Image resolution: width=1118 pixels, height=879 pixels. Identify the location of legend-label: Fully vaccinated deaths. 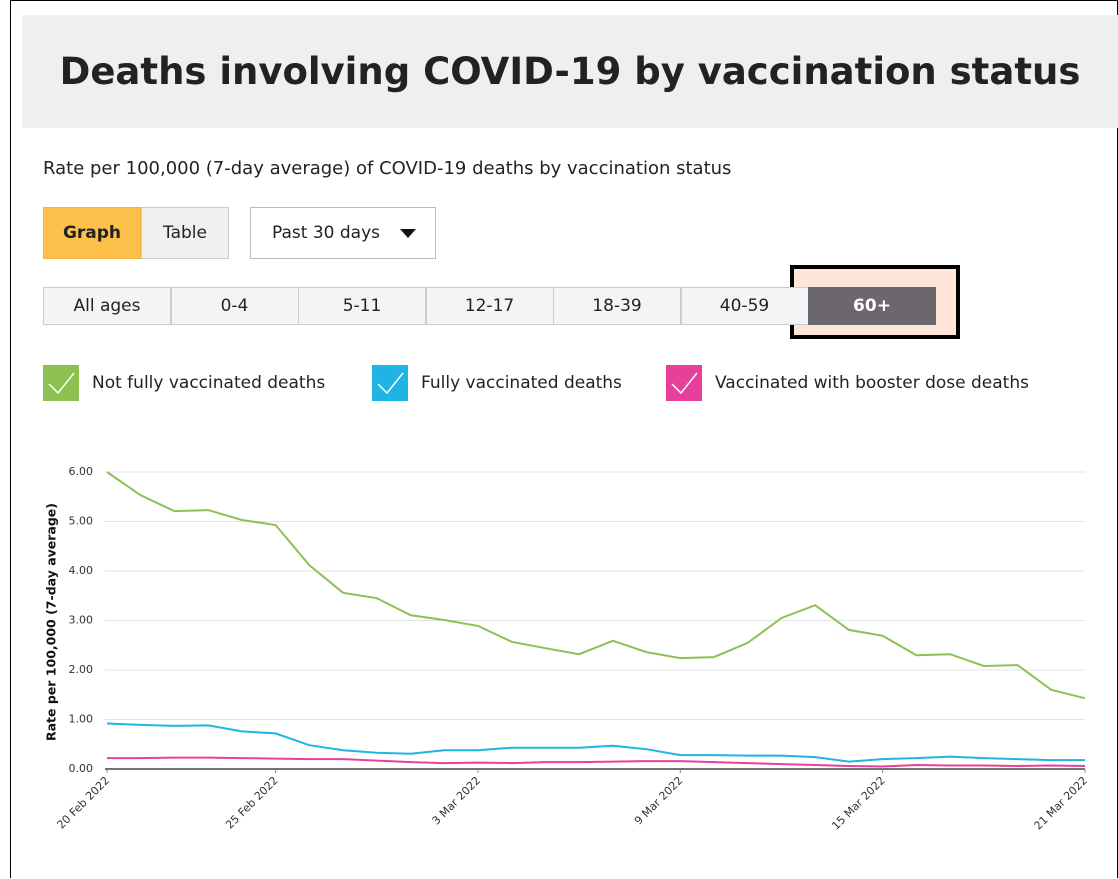
(521, 383).